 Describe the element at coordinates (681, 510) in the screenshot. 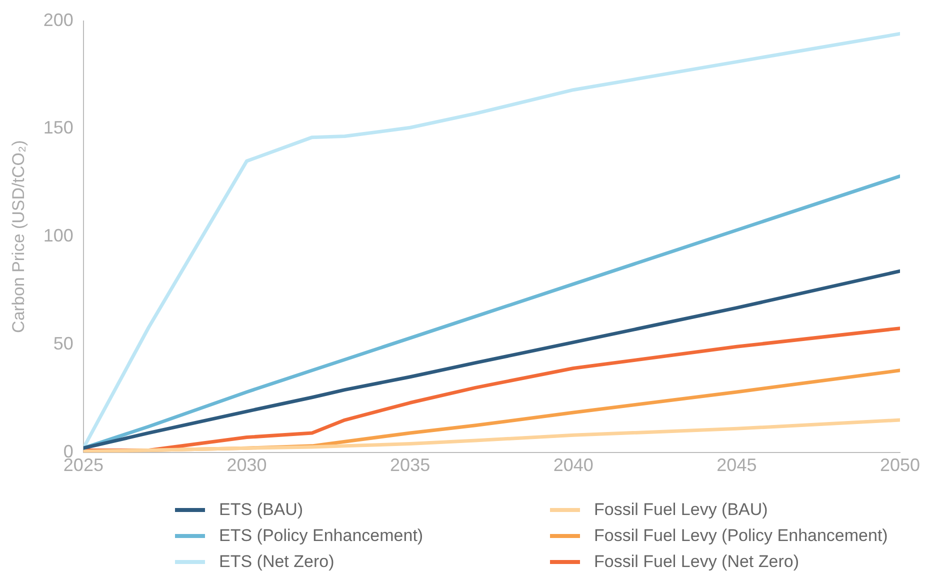

I see `legend-label: Fossil Fuel Levy (BAU)` at that location.